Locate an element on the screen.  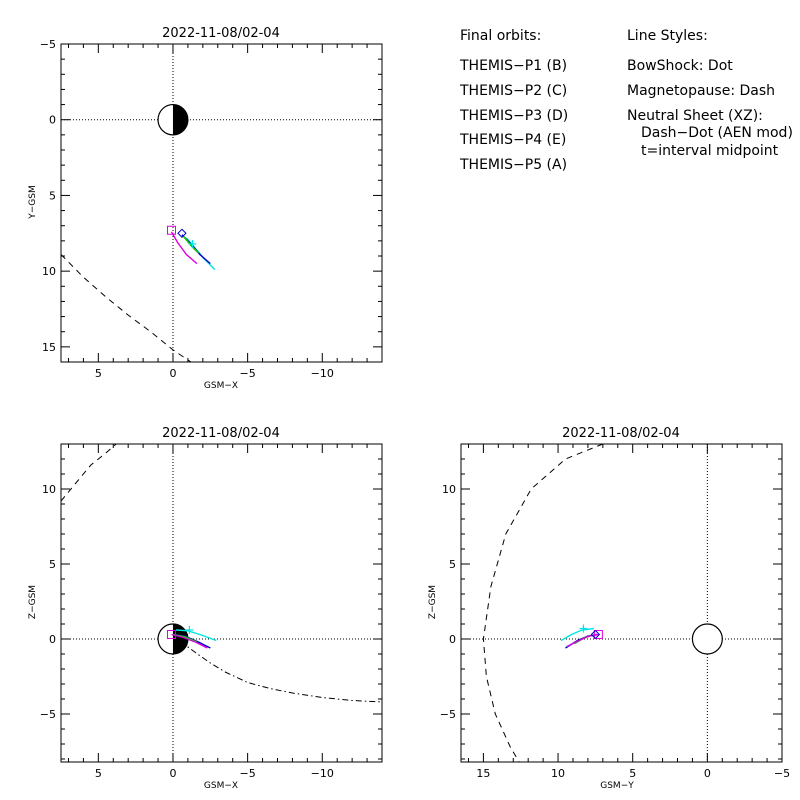
style-legend-neutral-sheet: Neutral Sheet (XZ): is located at coordinates (695, 116).